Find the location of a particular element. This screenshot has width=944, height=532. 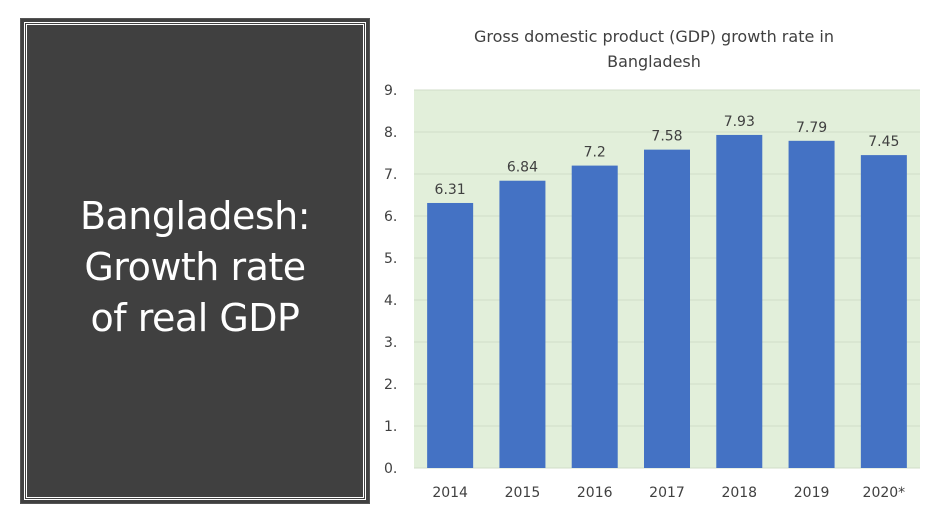

y-tick-label: 2. is located at coordinates (390, 385).